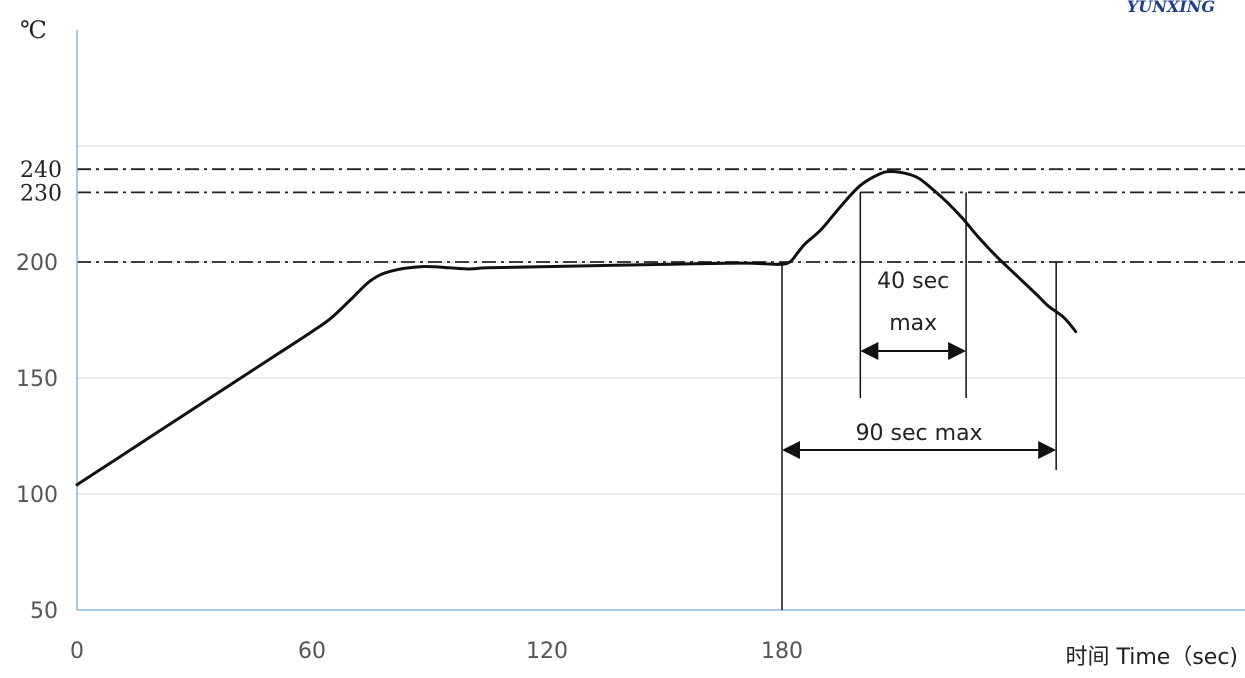 The image size is (1245, 678). What do you see at coordinates (44, 611) in the screenshot?
I see `y-tick-label: 50` at bounding box center [44, 611].